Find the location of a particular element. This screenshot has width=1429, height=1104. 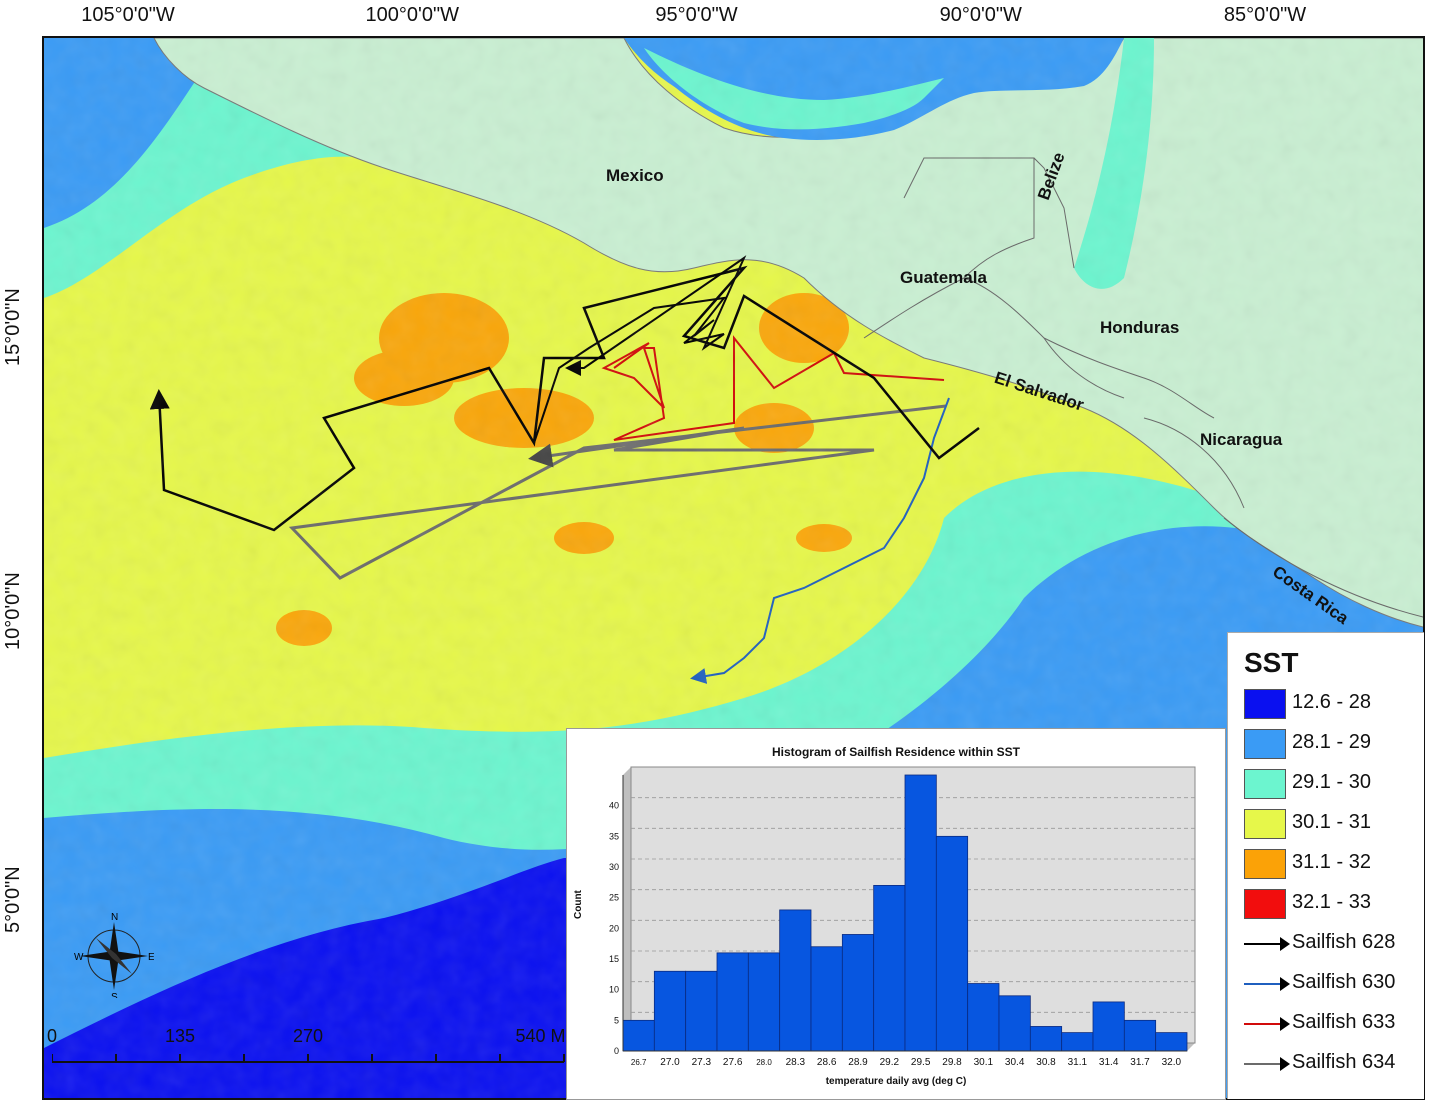

x-tick-label: 30.8 is located at coordinates (1046, 1062).